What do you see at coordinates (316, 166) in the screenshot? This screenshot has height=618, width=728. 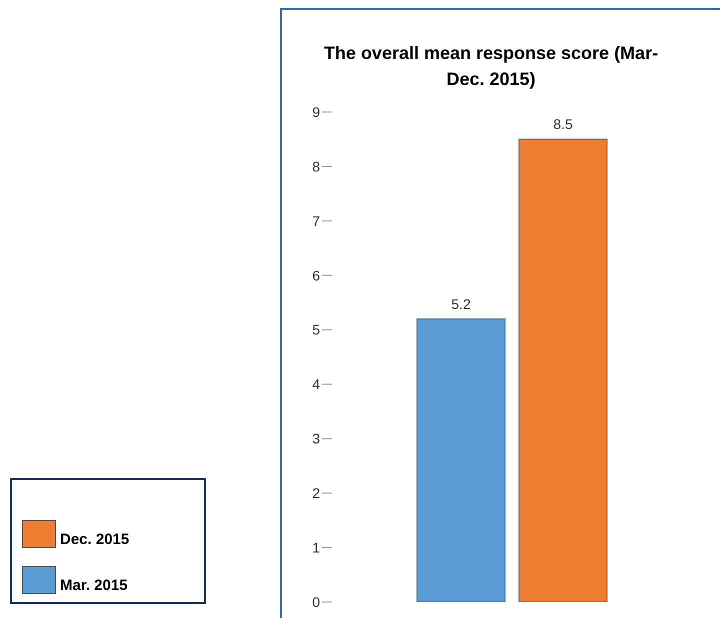 I see `y-tick-label: 8` at bounding box center [316, 166].